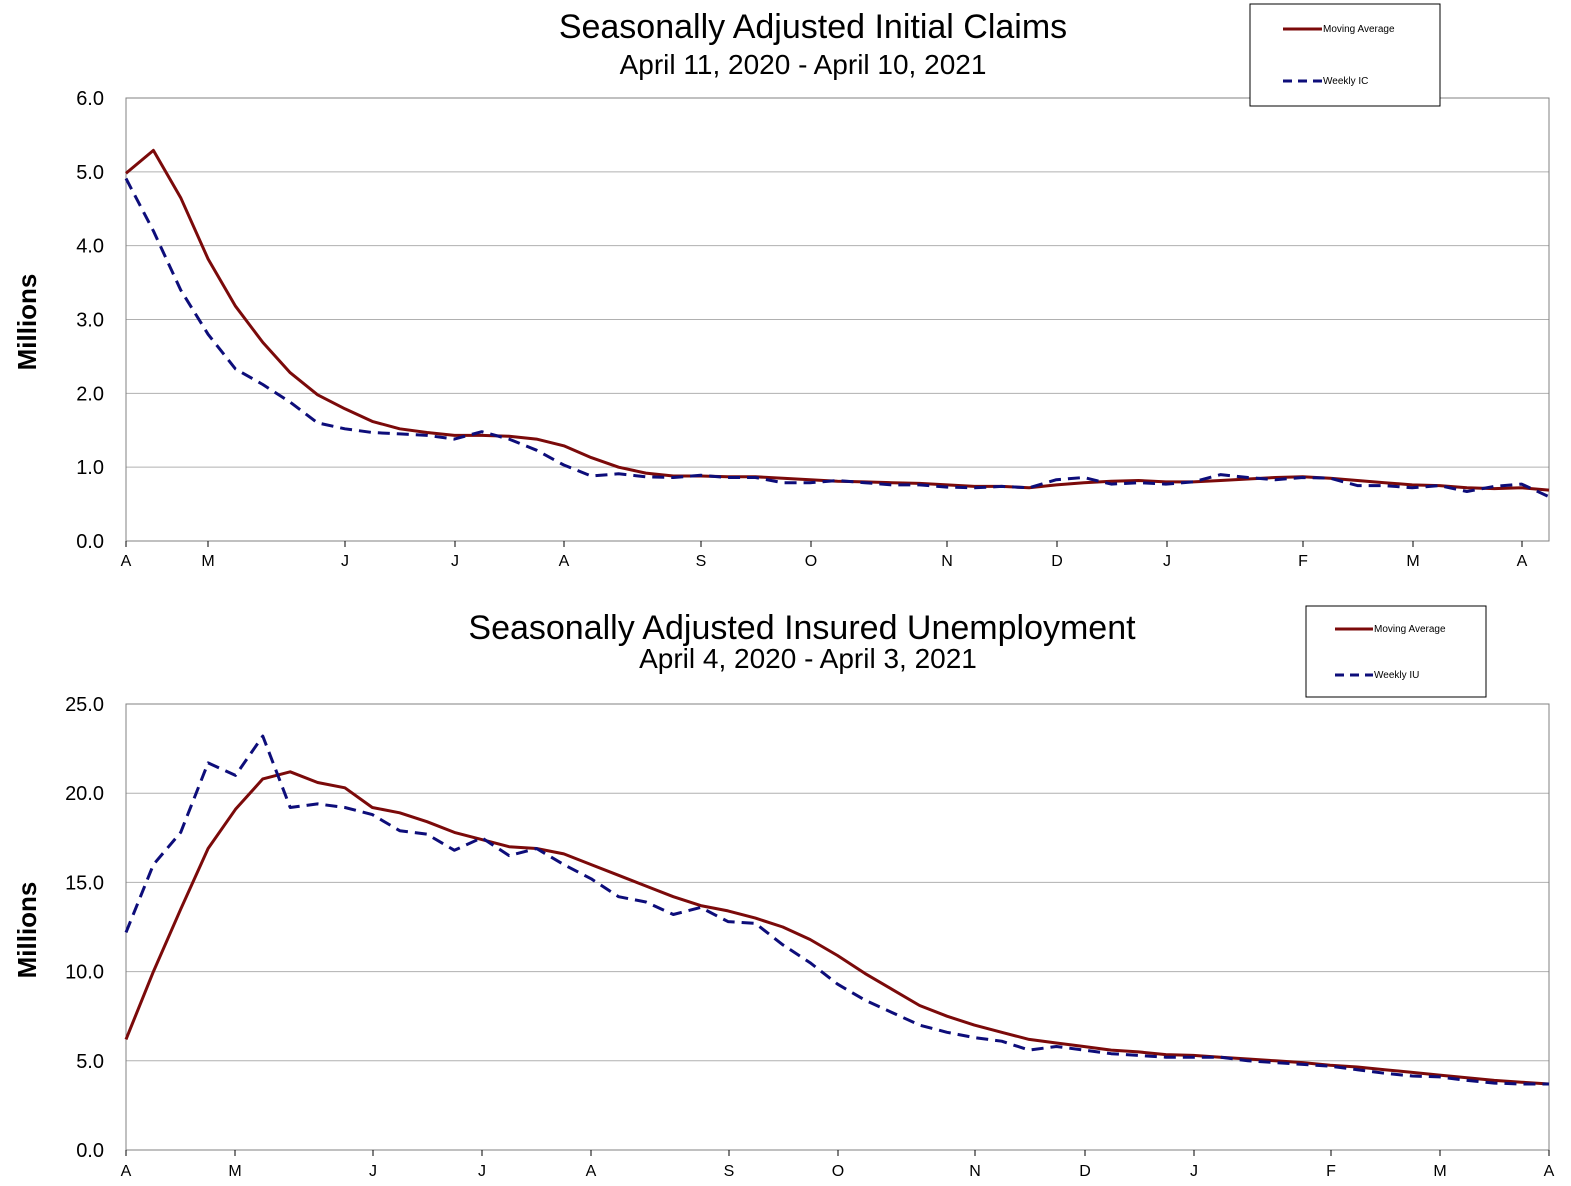 This screenshot has width=1571, height=1186. What do you see at coordinates (813, 27) in the screenshot?
I see `chart-title: Seasonally Adjusted Initial Claims` at bounding box center [813, 27].